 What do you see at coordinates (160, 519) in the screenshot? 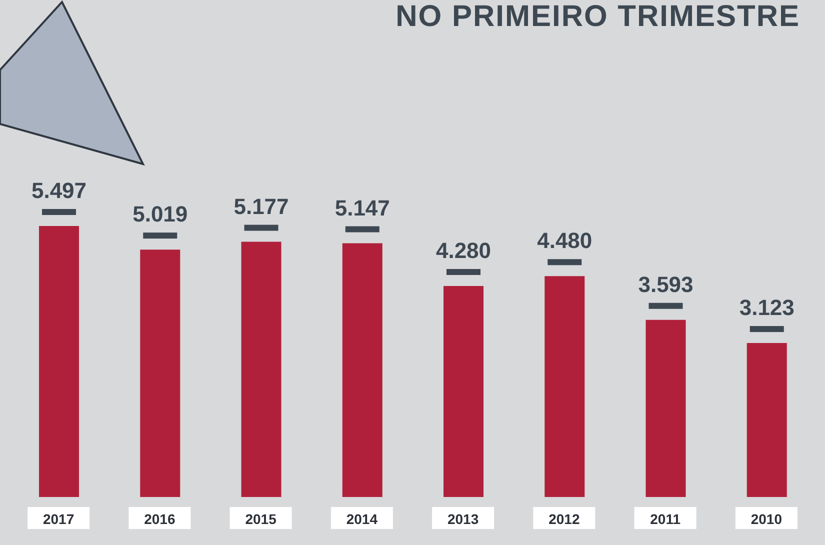
I see `x-tick-label: 2016` at bounding box center [160, 519].